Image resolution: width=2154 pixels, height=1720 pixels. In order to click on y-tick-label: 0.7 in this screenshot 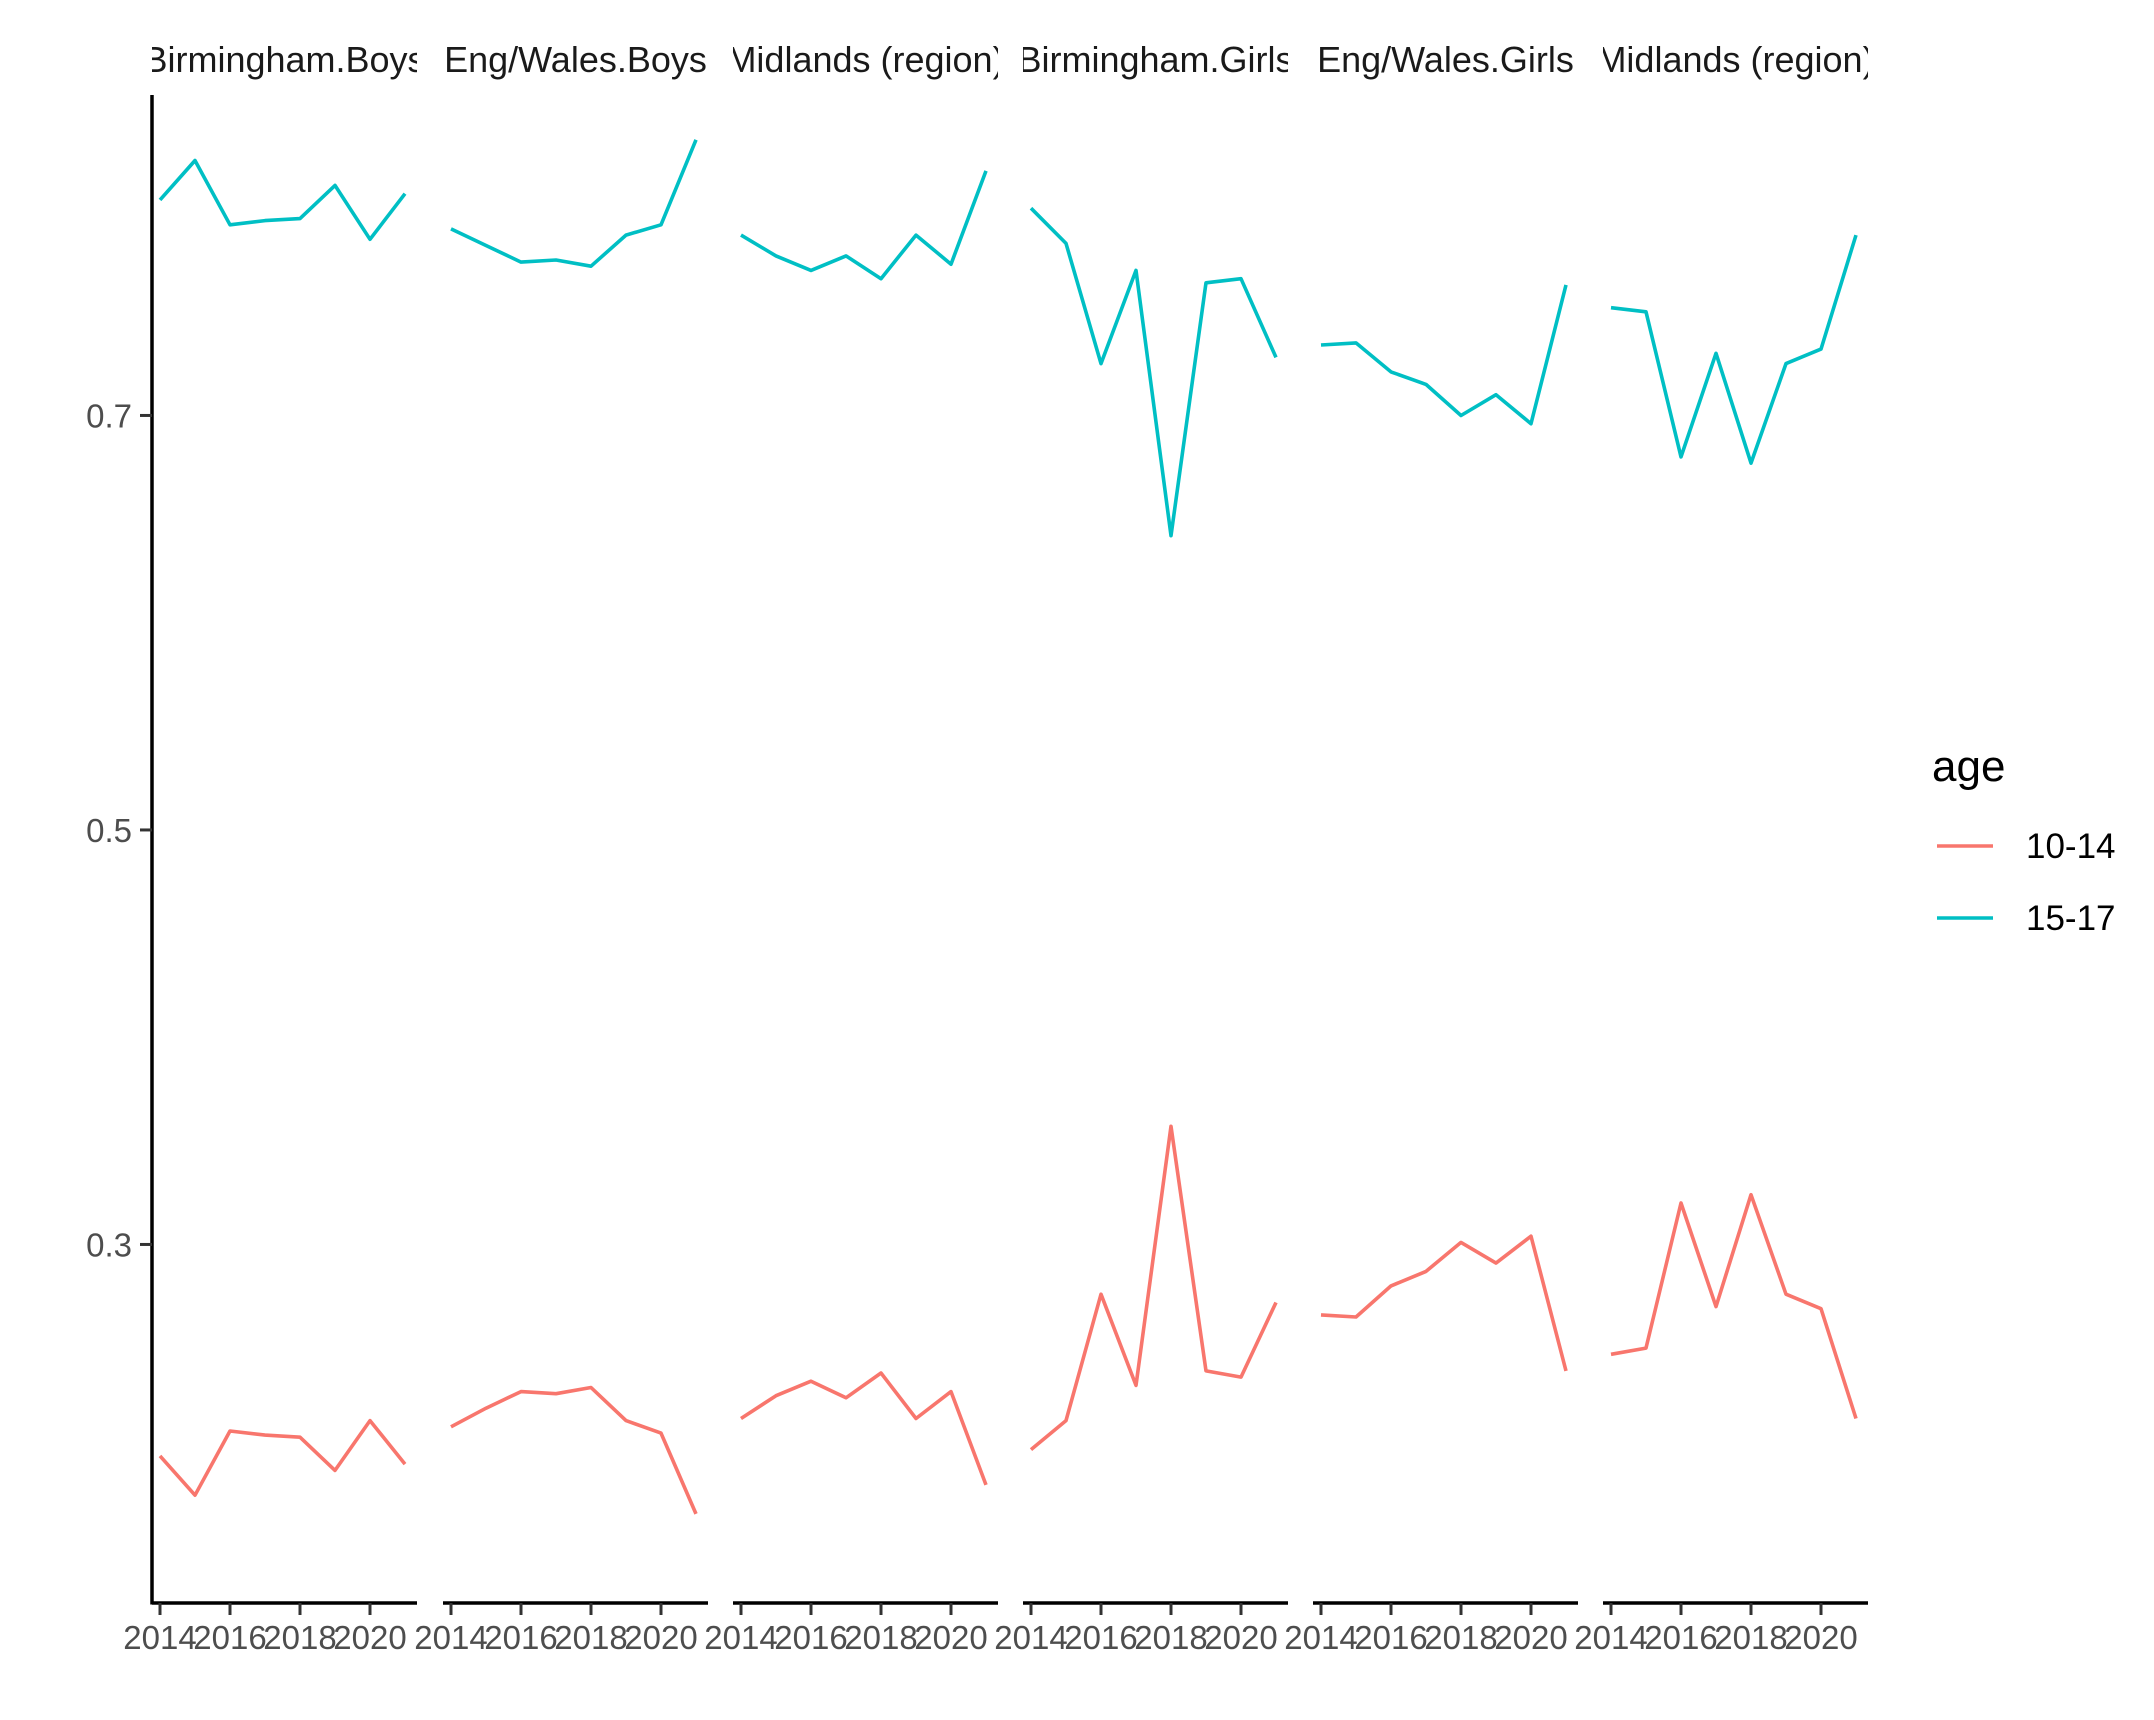, I will do `click(109, 415)`.